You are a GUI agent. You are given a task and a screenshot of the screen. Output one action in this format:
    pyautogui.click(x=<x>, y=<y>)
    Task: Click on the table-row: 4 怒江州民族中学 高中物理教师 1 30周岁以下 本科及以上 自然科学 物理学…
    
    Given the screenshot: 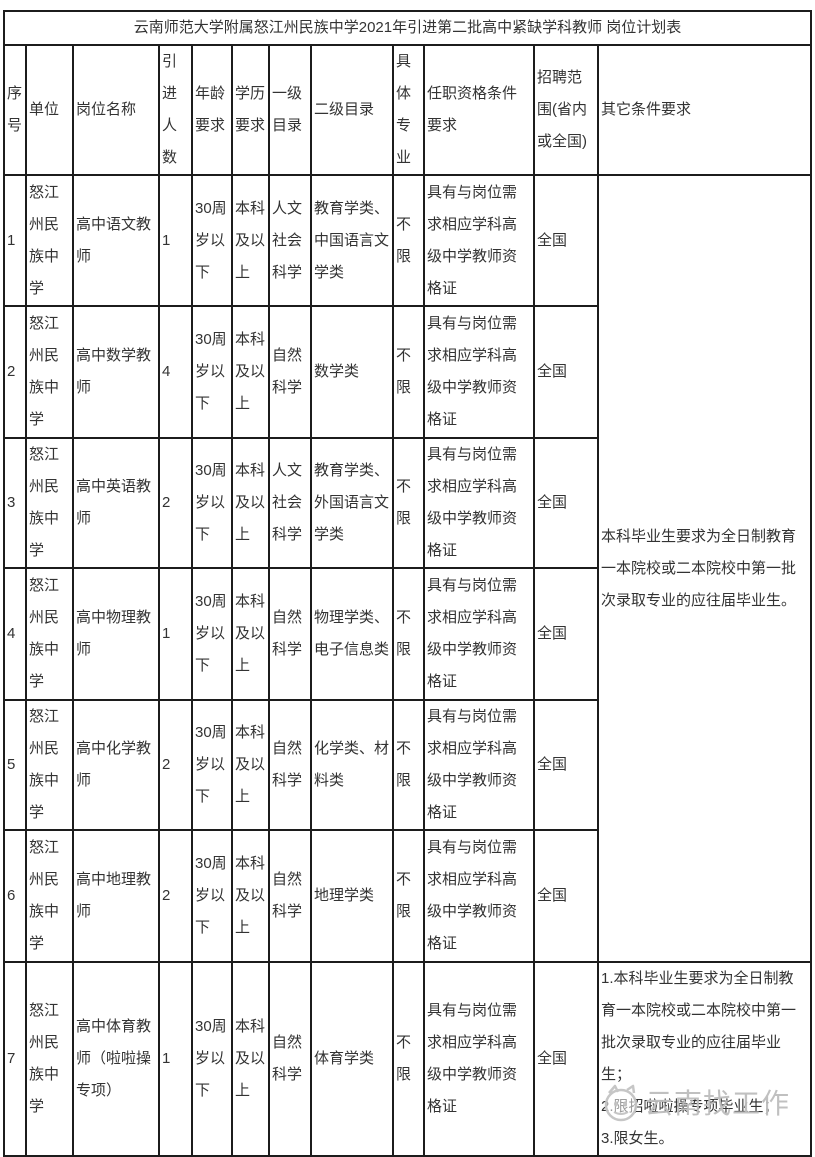 What is the action you would take?
    pyautogui.click(x=407, y=634)
    